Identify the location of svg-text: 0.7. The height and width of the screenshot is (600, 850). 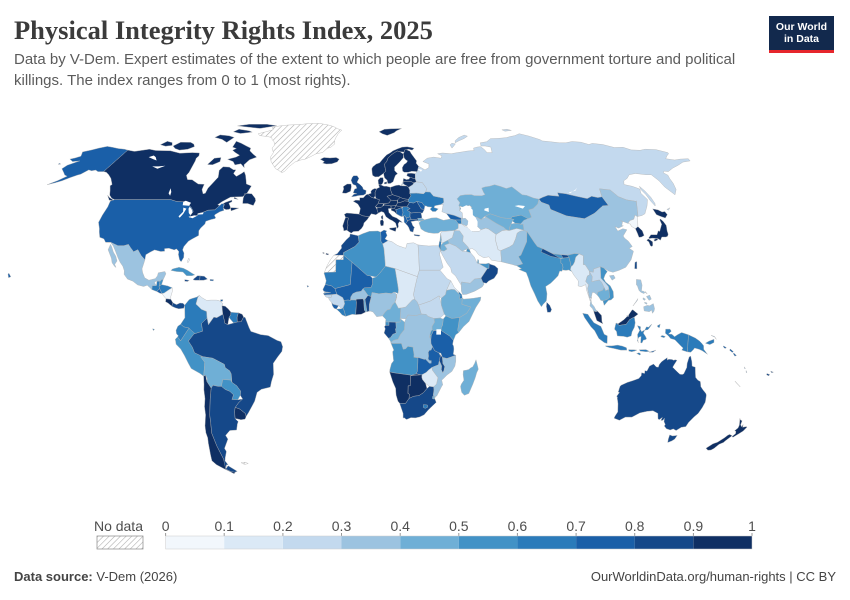
(576, 526).